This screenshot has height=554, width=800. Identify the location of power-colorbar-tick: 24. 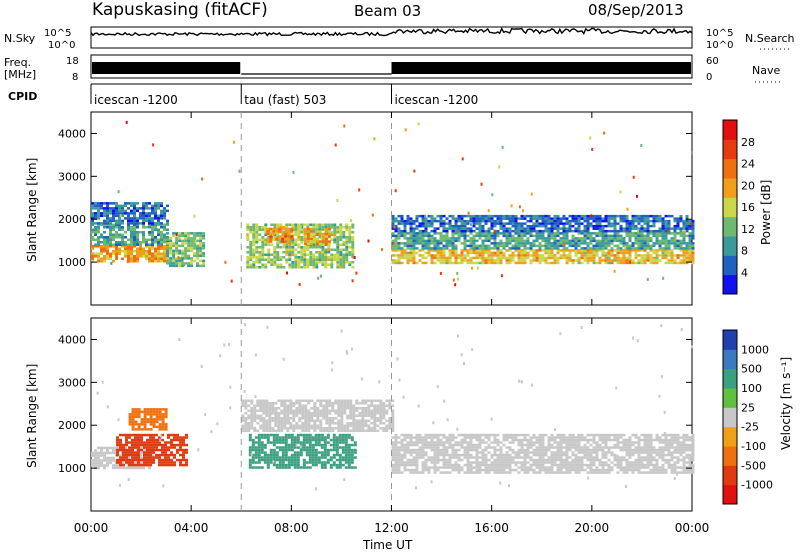
(748, 164).